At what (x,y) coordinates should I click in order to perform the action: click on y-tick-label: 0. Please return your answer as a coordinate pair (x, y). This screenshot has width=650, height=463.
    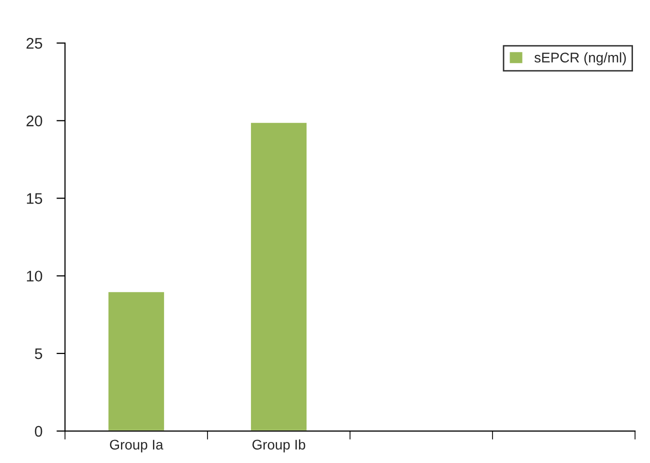
    Looking at the image, I should click on (38, 431).